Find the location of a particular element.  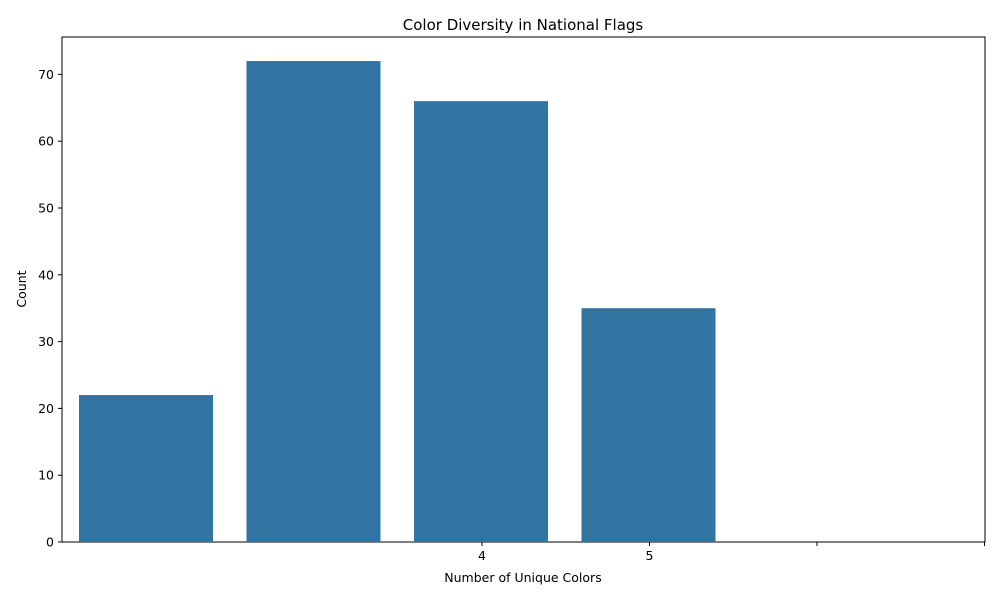

y-tick-label: 20 is located at coordinates (46, 408).